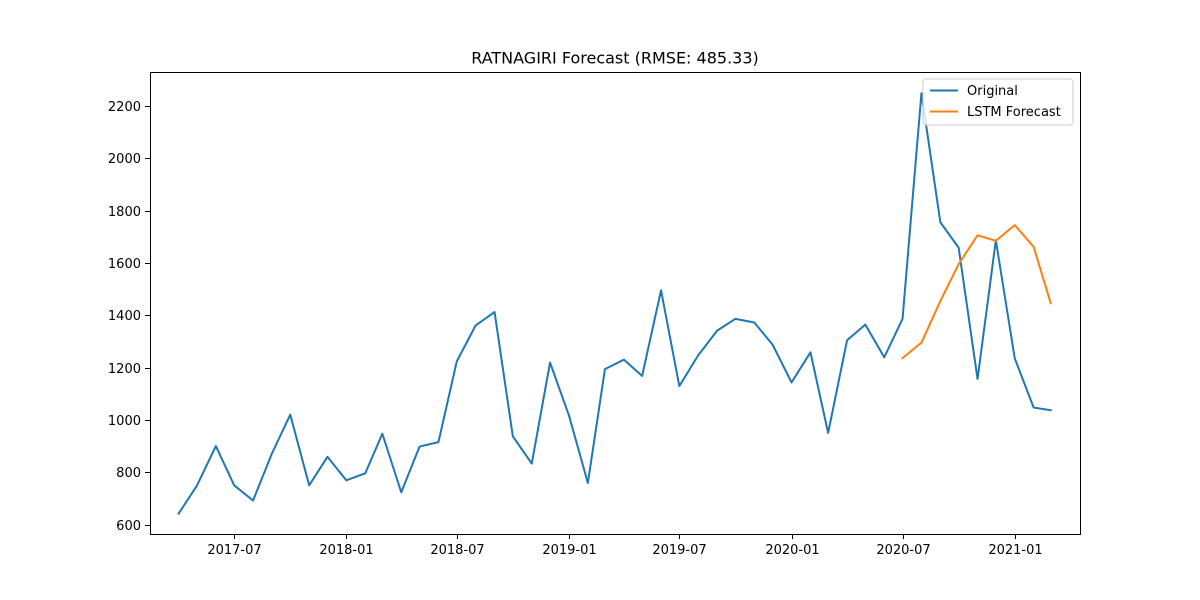 The height and width of the screenshot is (600, 1200). What do you see at coordinates (615, 58) in the screenshot?
I see `chart-title: RATNAGIRI Forecast (RMSE: 485.33)` at bounding box center [615, 58].